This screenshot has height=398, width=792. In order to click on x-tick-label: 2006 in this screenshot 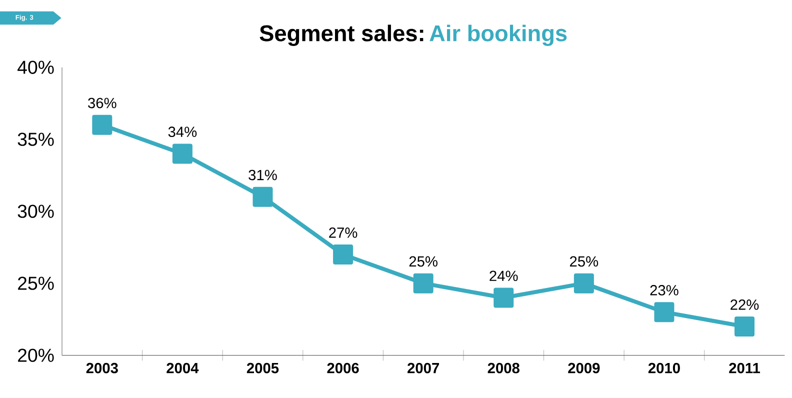, I will do `click(343, 368)`.